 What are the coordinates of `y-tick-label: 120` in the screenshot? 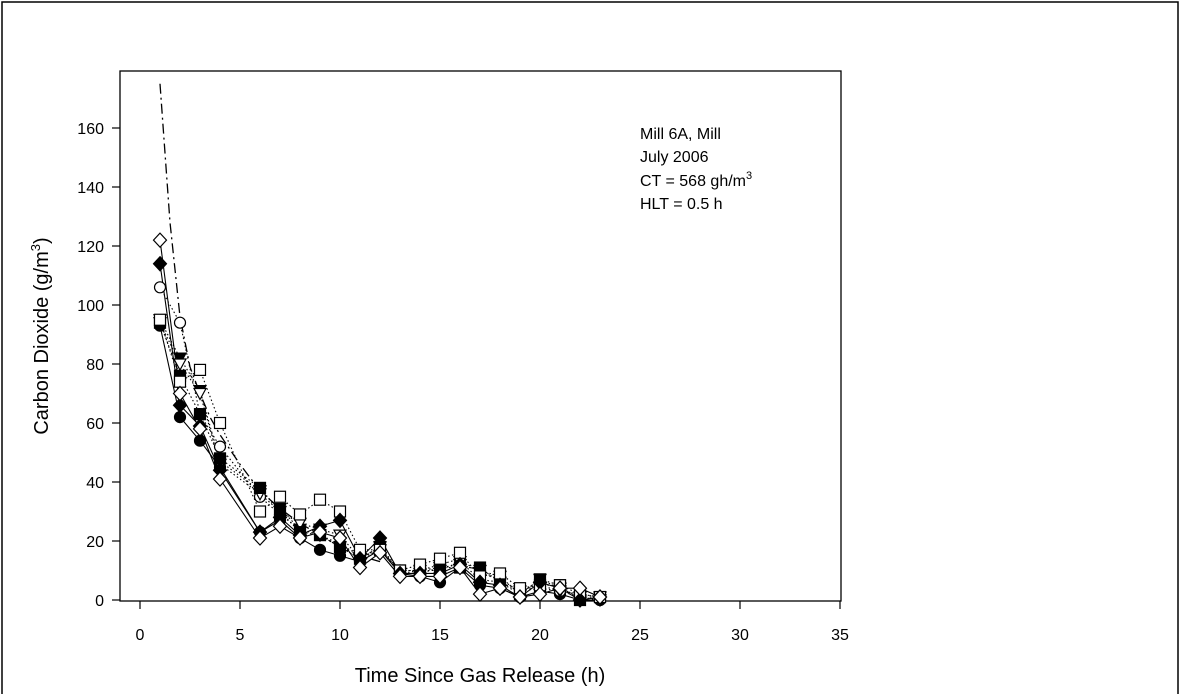 It's located at (90, 247).